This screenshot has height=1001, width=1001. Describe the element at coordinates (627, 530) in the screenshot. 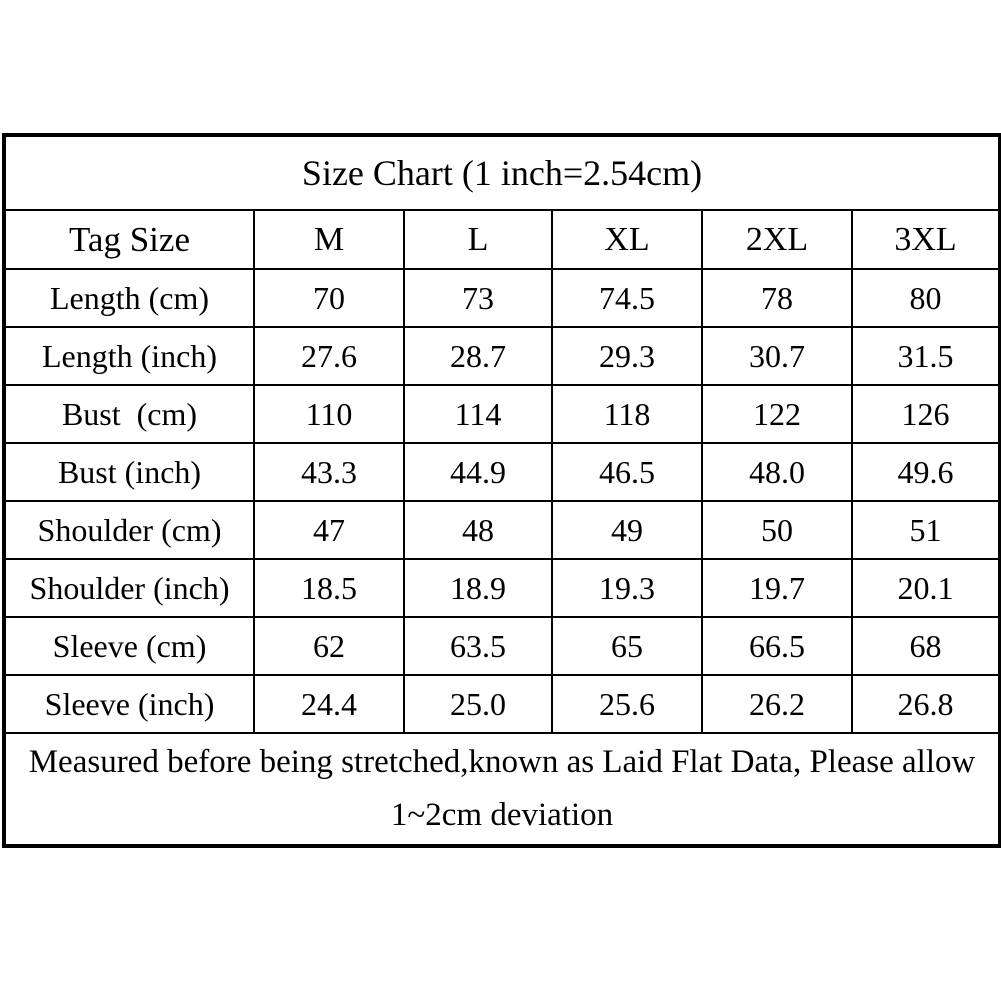

I see `table-cell: 49` at that location.